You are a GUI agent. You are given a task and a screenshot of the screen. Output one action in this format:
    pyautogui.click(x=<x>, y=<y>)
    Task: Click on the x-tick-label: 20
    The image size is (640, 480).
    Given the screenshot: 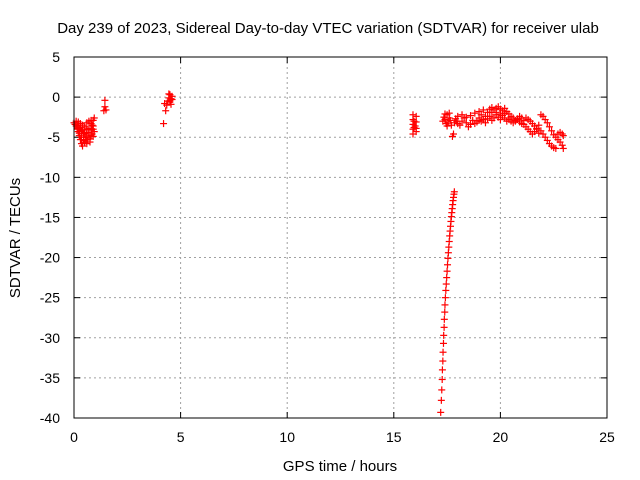 What is the action you would take?
    pyautogui.click(x=501, y=437)
    